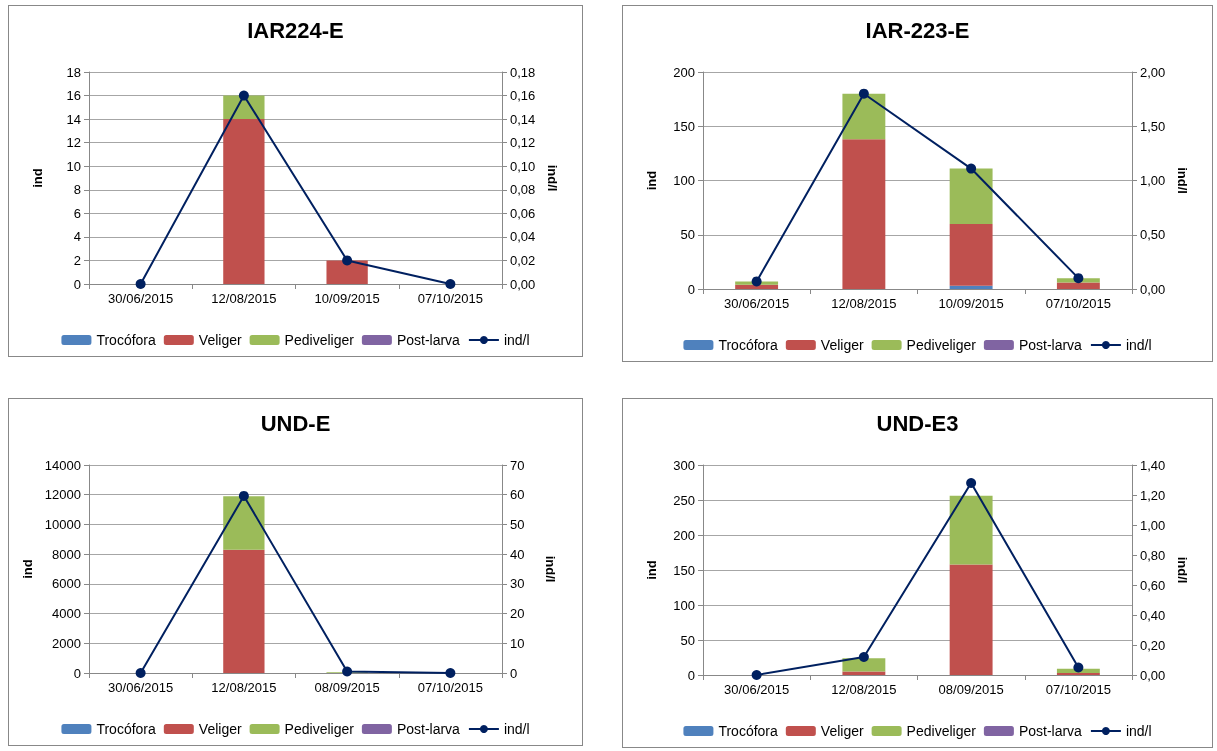  I want to click on y-tick-label: 8, so click(77, 190).